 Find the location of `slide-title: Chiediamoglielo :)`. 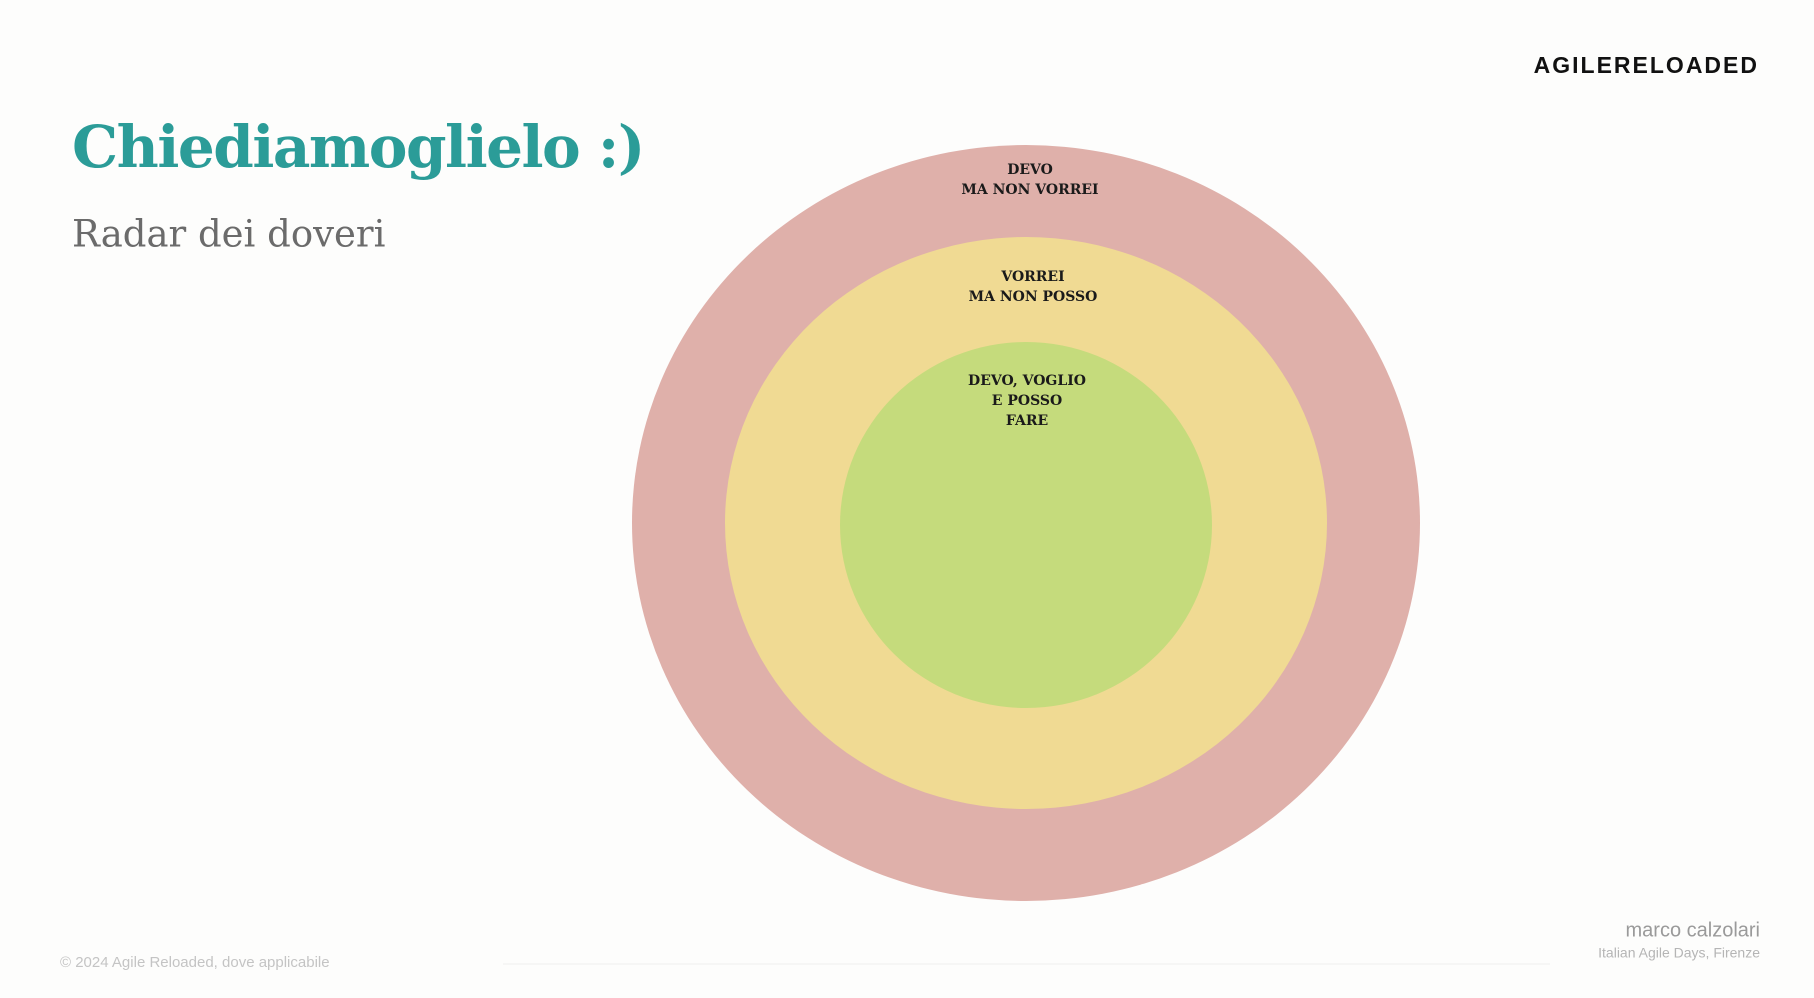

slide-title: Chiediamoglielo :) is located at coordinates (358, 147).